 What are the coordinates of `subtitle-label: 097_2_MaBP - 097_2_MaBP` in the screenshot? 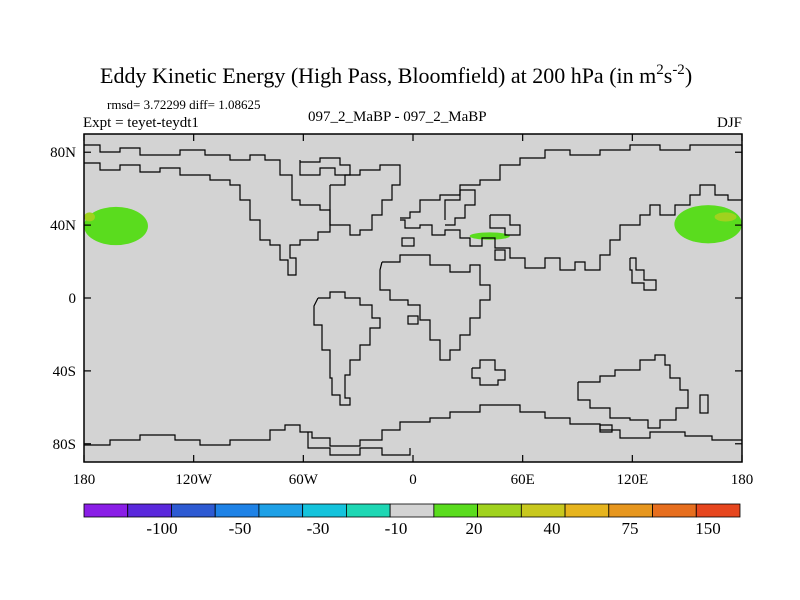 It's located at (397, 117).